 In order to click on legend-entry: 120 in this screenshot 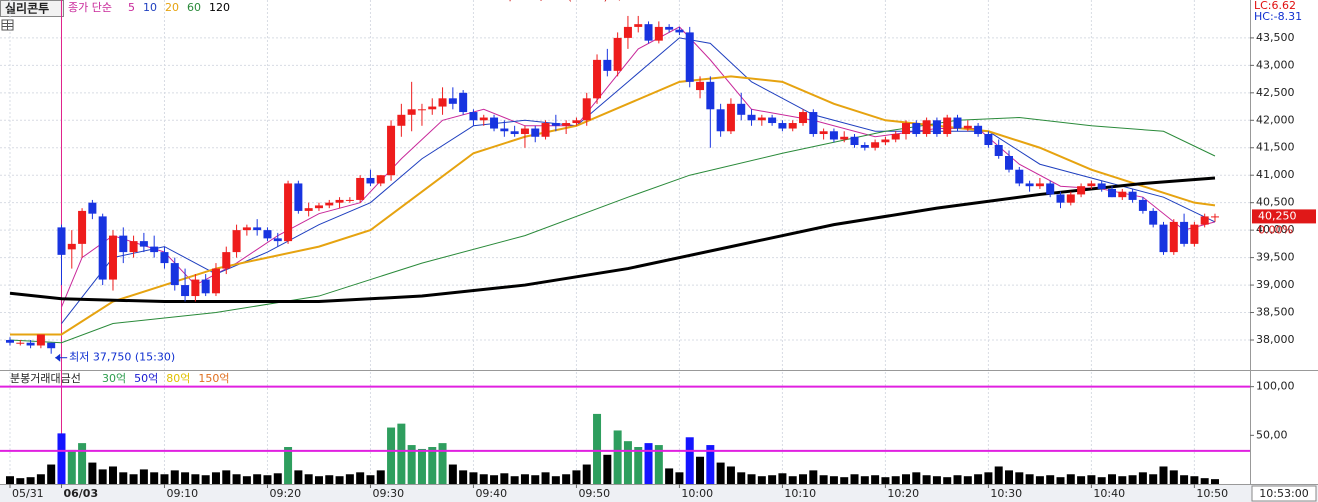, I will do `click(219, 7)`.